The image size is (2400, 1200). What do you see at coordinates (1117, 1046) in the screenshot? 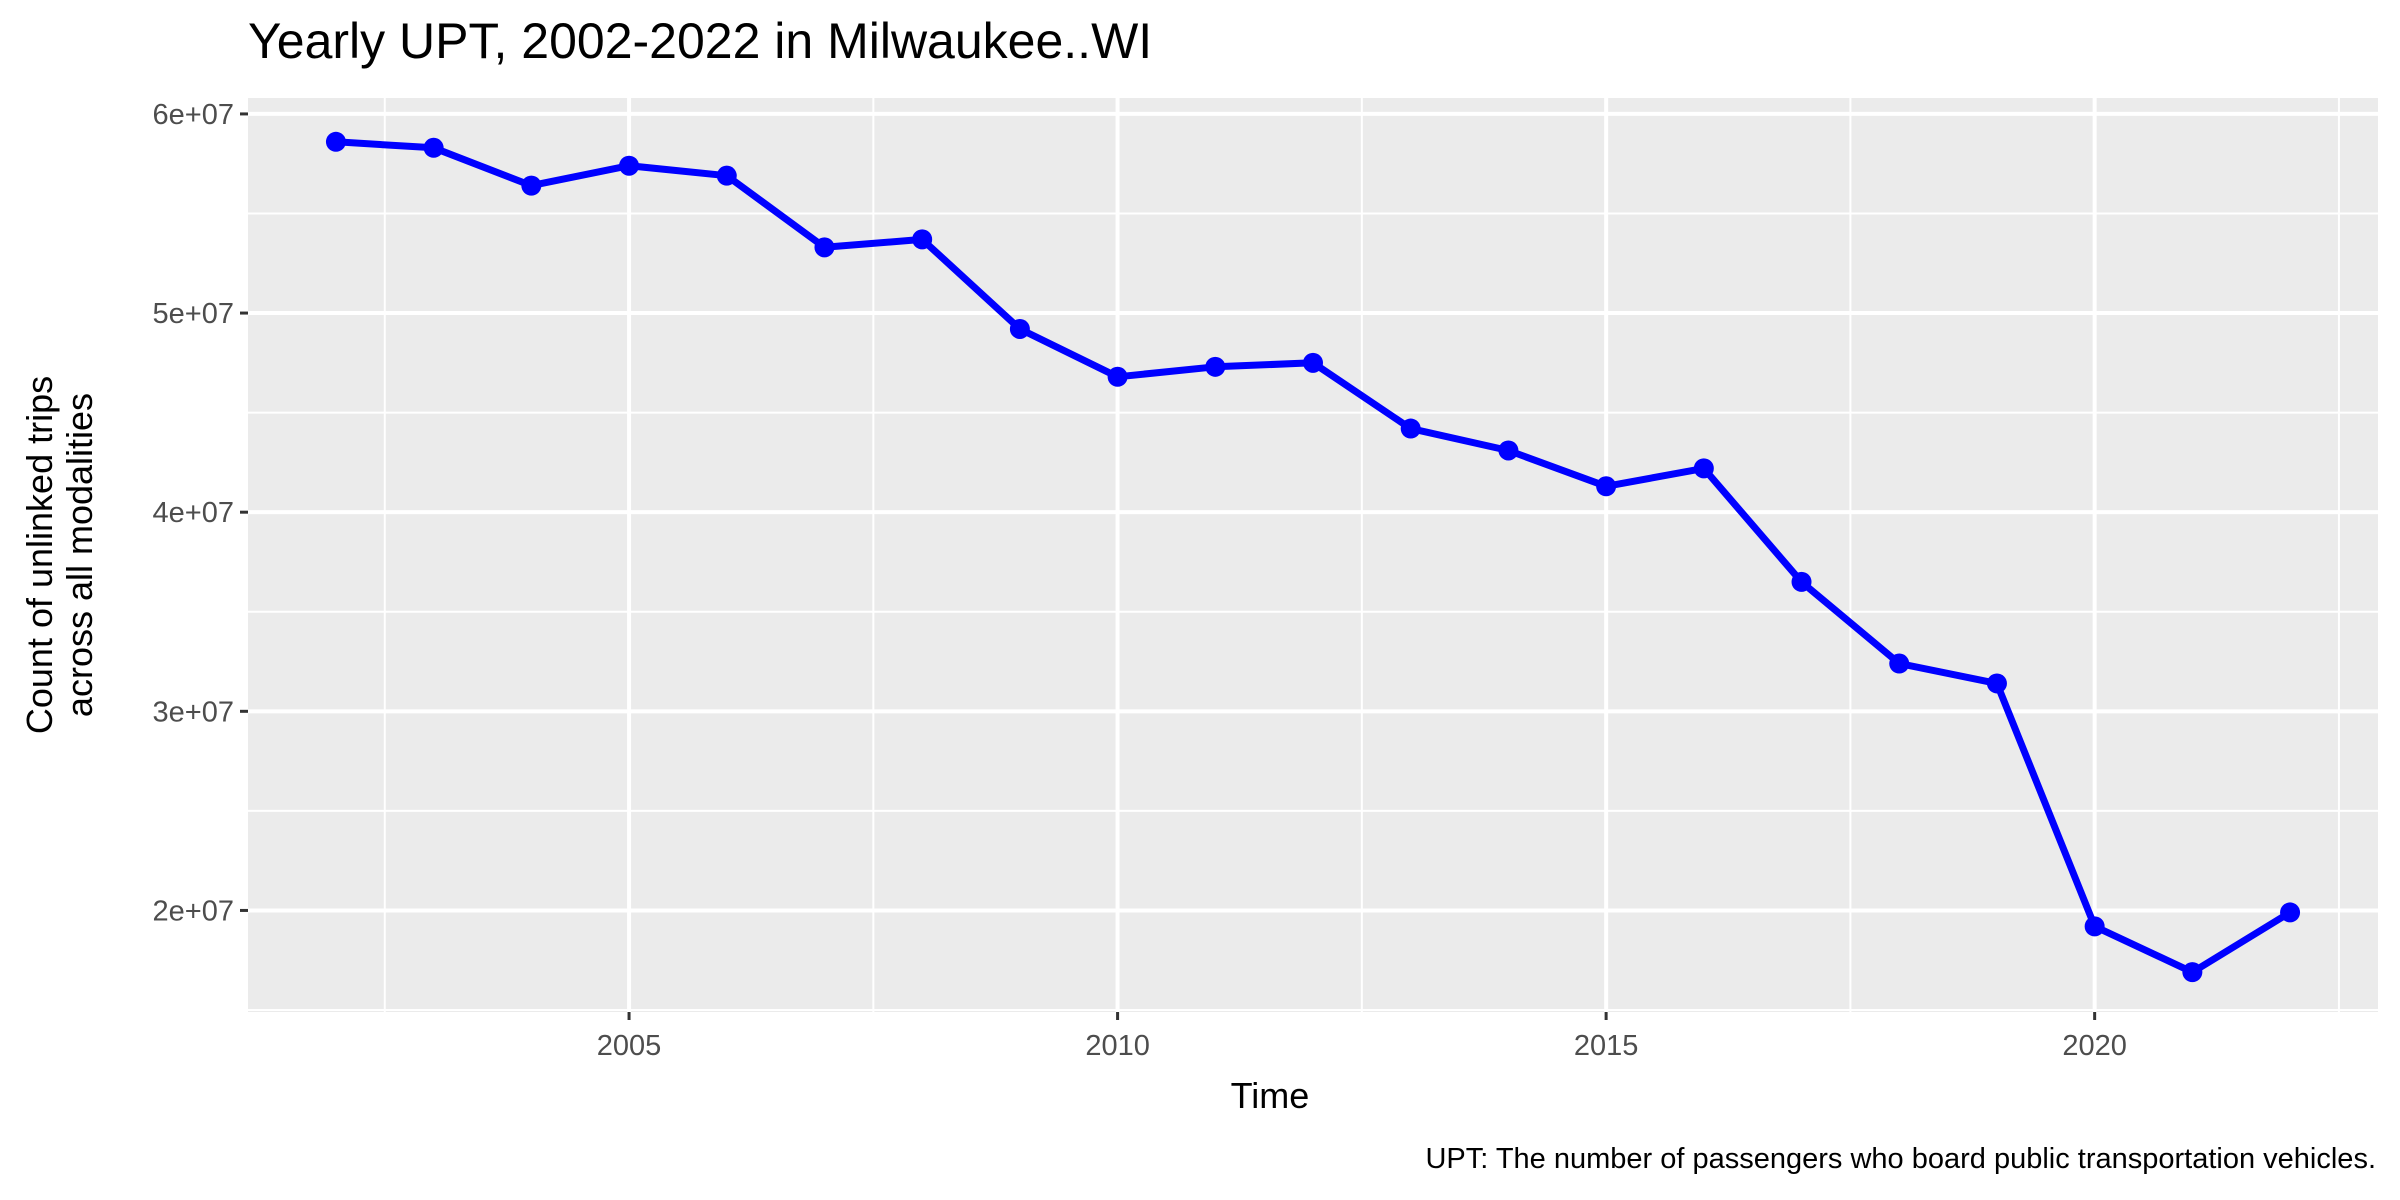
I see `x-tick-label: 2010` at bounding box center [1117, 1046].